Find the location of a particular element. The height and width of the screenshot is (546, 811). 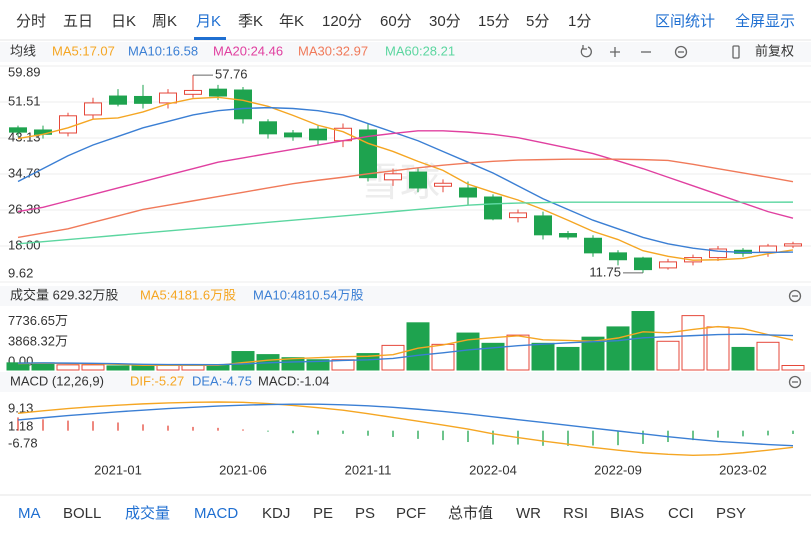

tab: 月K is located at coordinates (208, 21).